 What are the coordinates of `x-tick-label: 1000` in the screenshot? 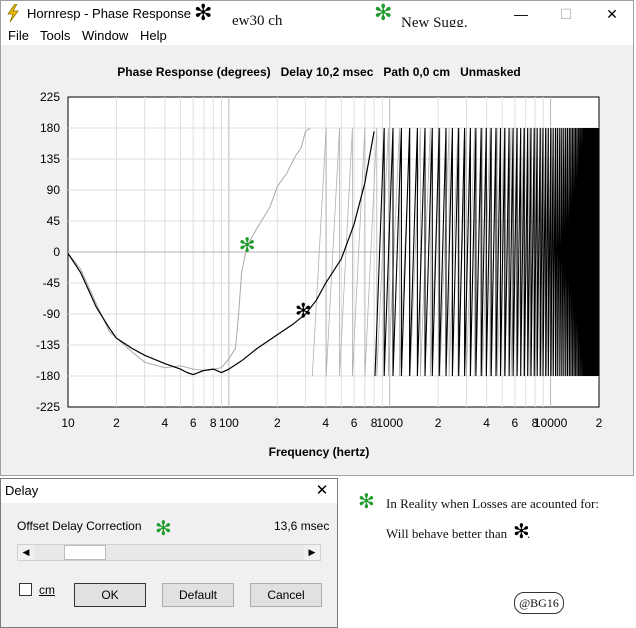 It's located at (389, 423).